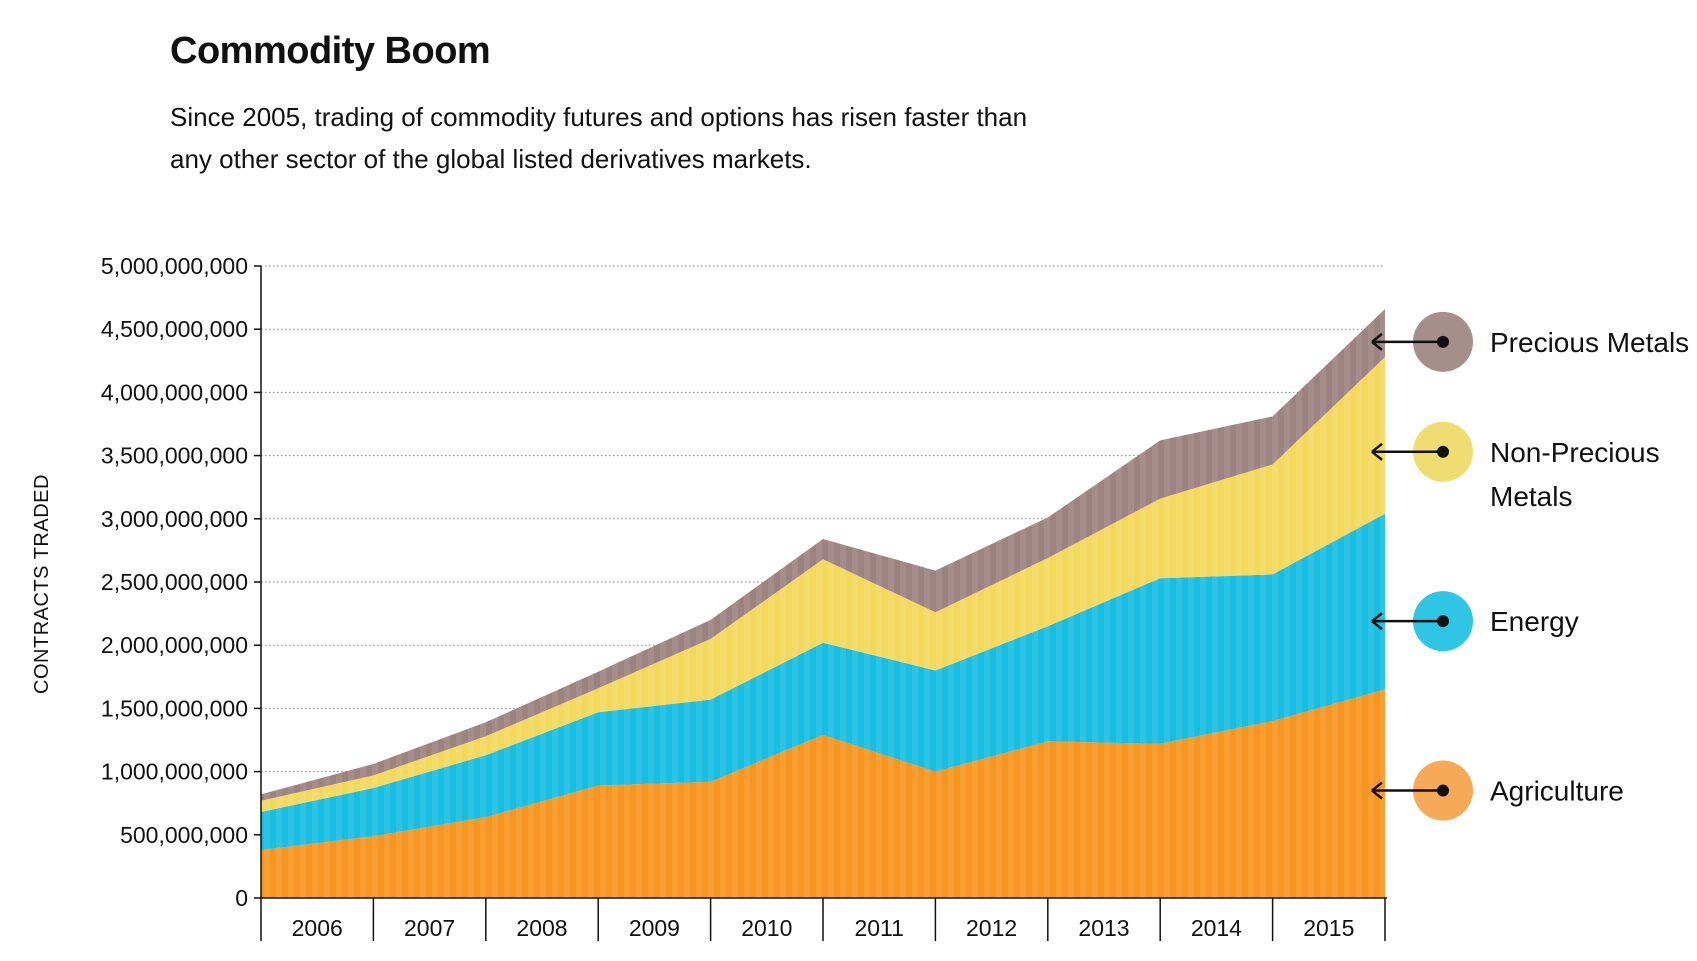  What do you see at coordinates (1534, 621) in the screenshot?
I see `legend-label: Energy` at bounding box center [1534, 621].